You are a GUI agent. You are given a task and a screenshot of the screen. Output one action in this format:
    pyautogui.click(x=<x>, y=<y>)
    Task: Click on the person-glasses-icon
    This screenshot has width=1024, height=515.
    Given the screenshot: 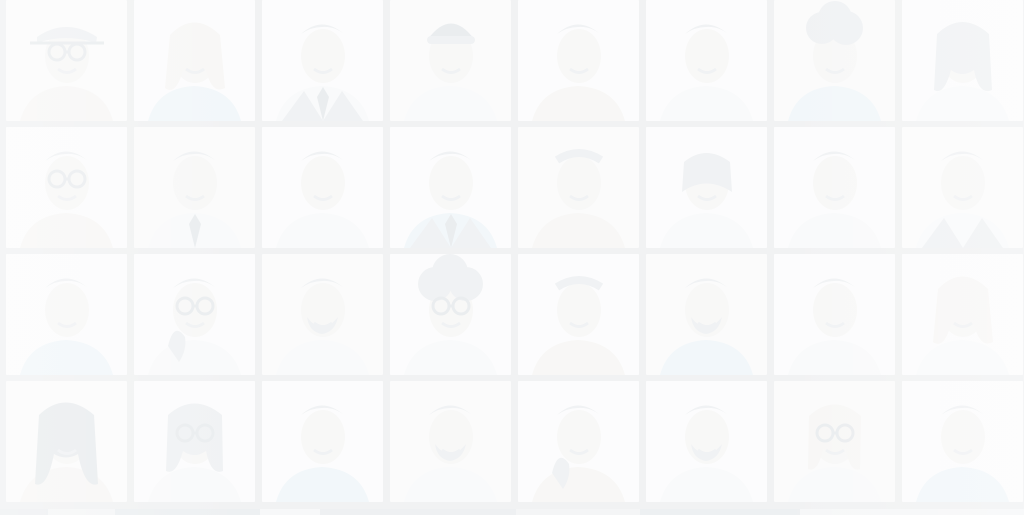 What is the action you would take?
    pyautogui.click(x=66, y=187)
    